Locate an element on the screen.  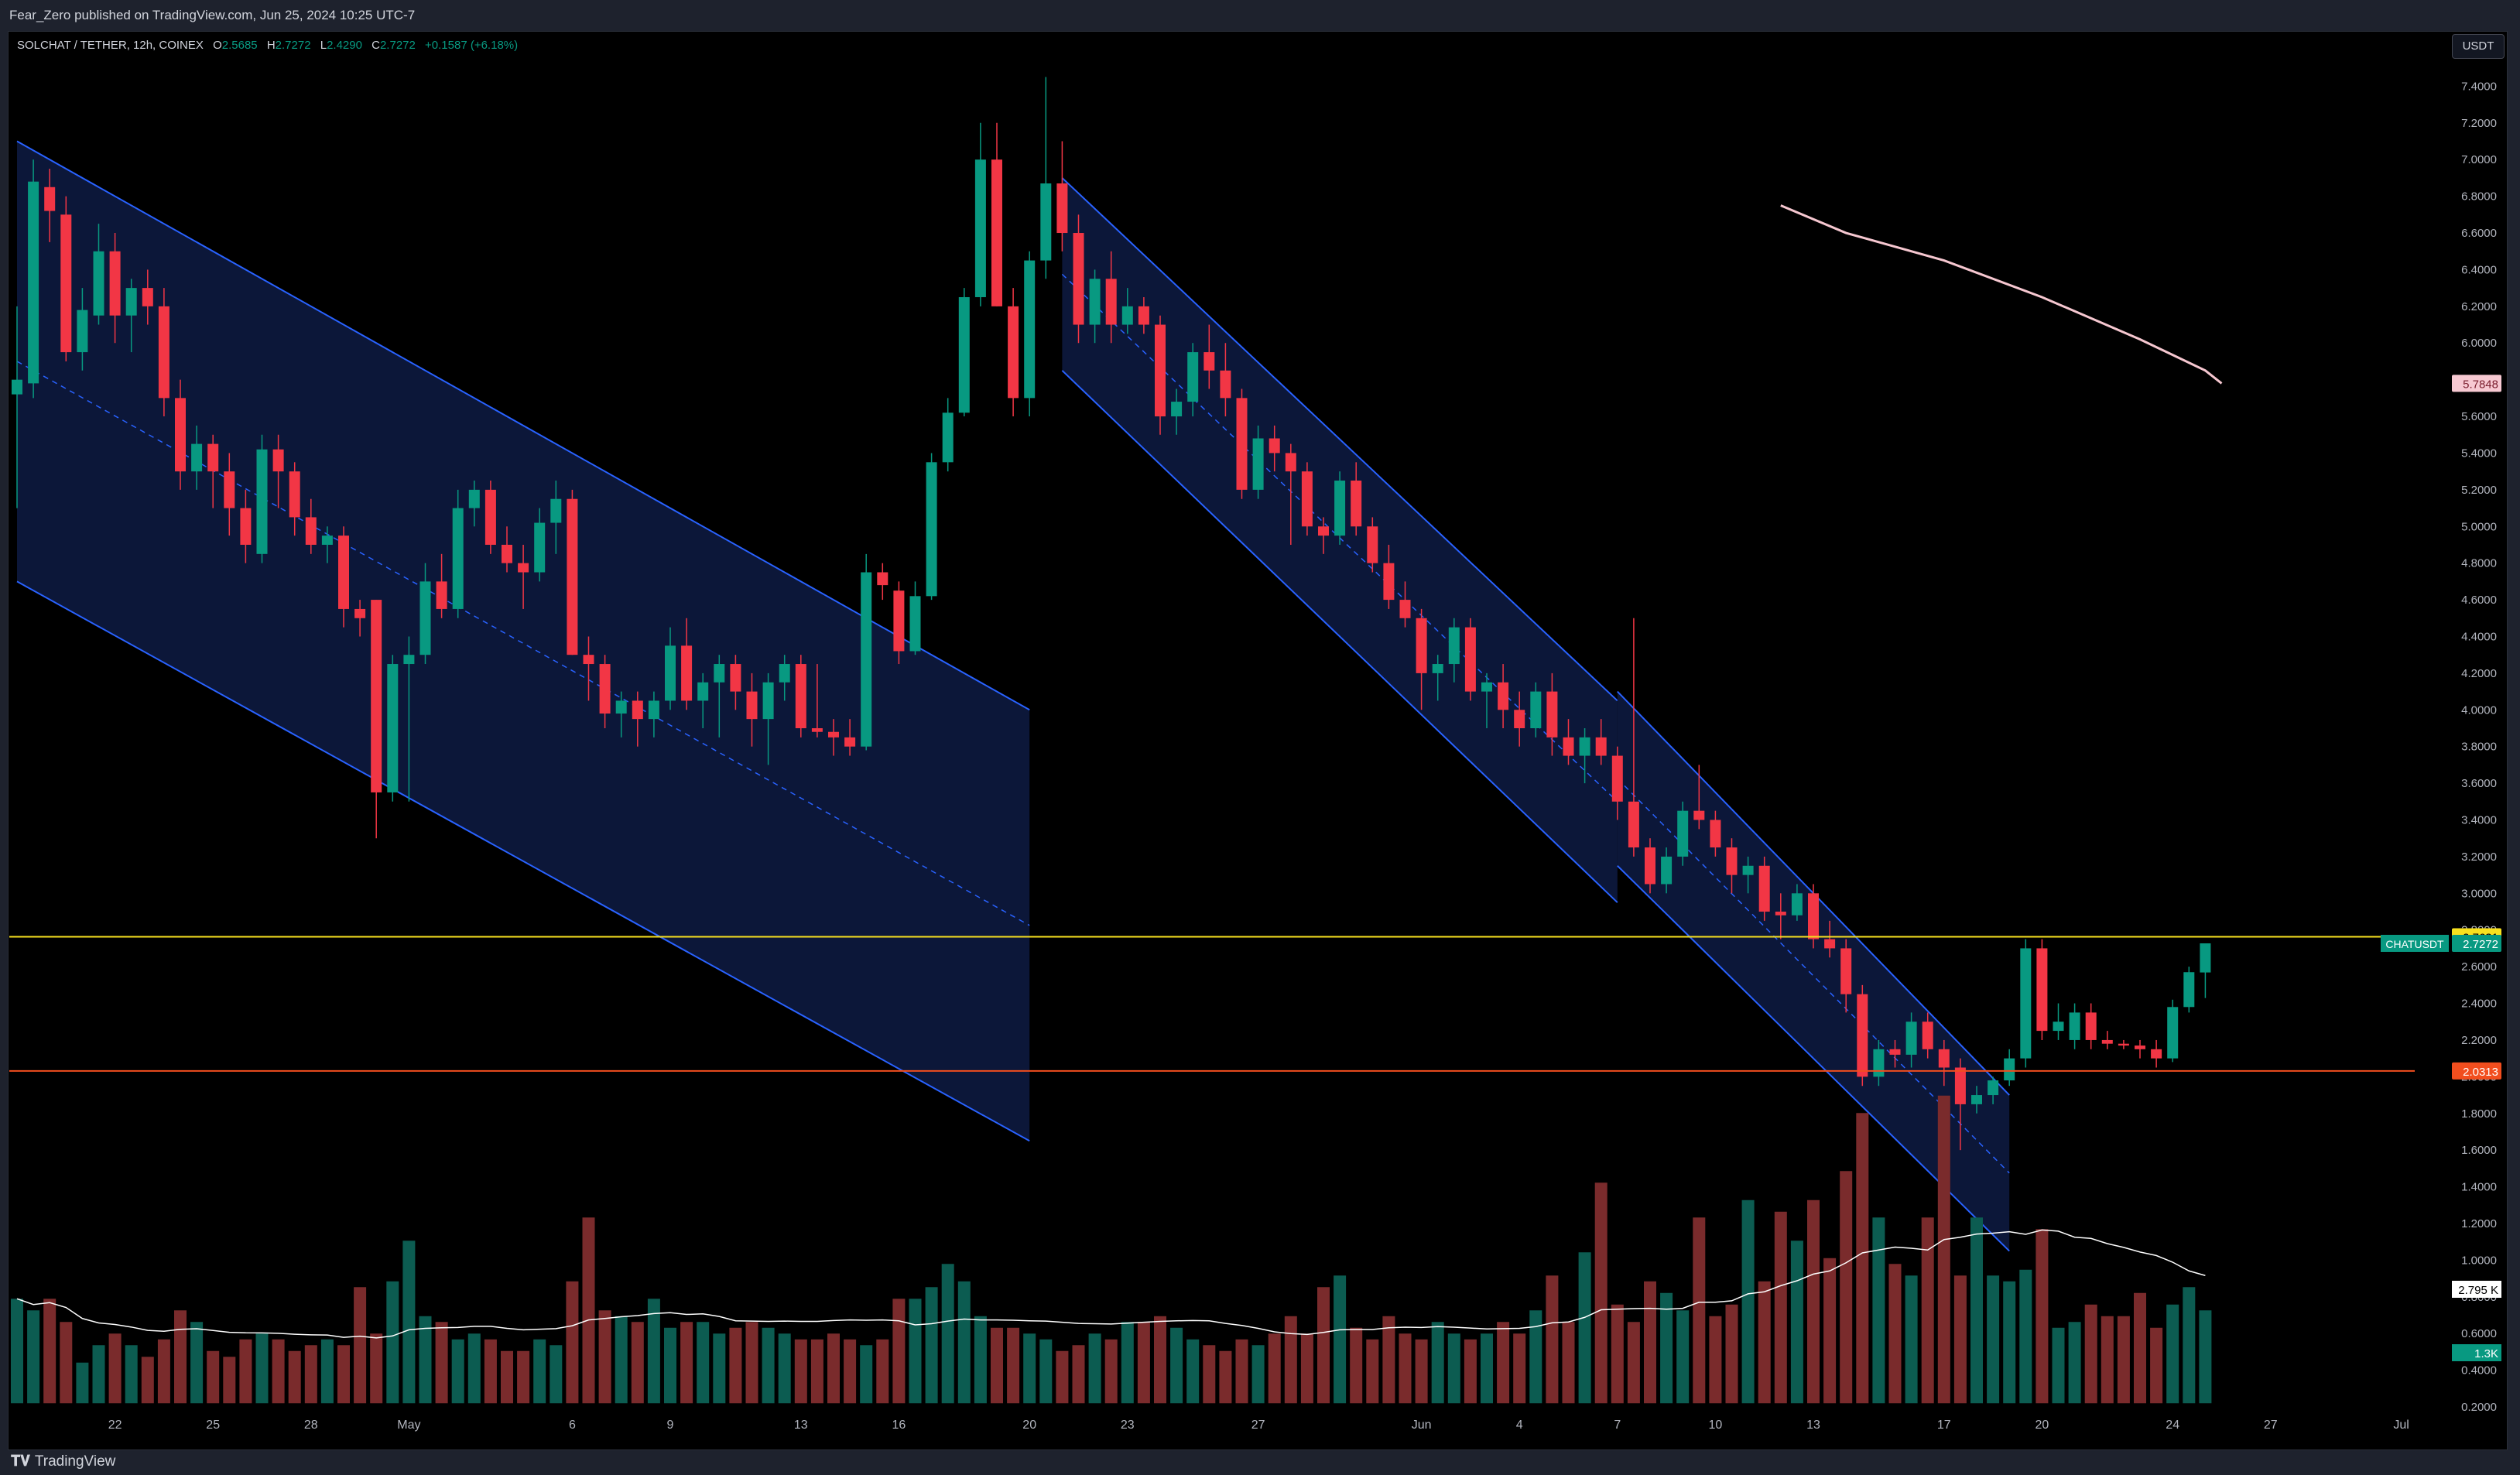
time-tick-label: Jul is located at coordinates (2401, 1425).